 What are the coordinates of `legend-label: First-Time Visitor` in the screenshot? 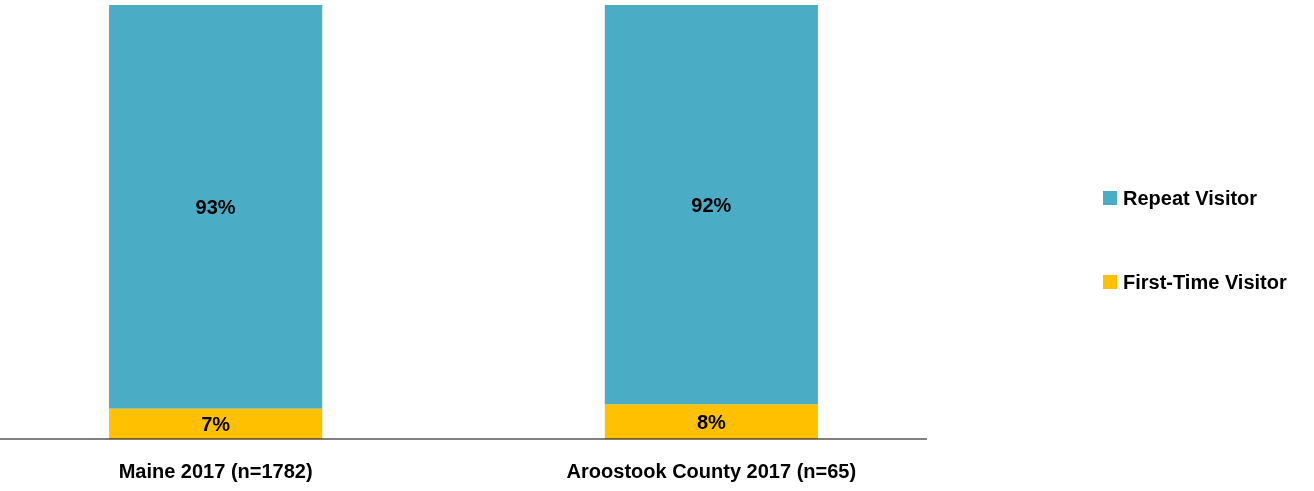 It's located at (1205, 282).